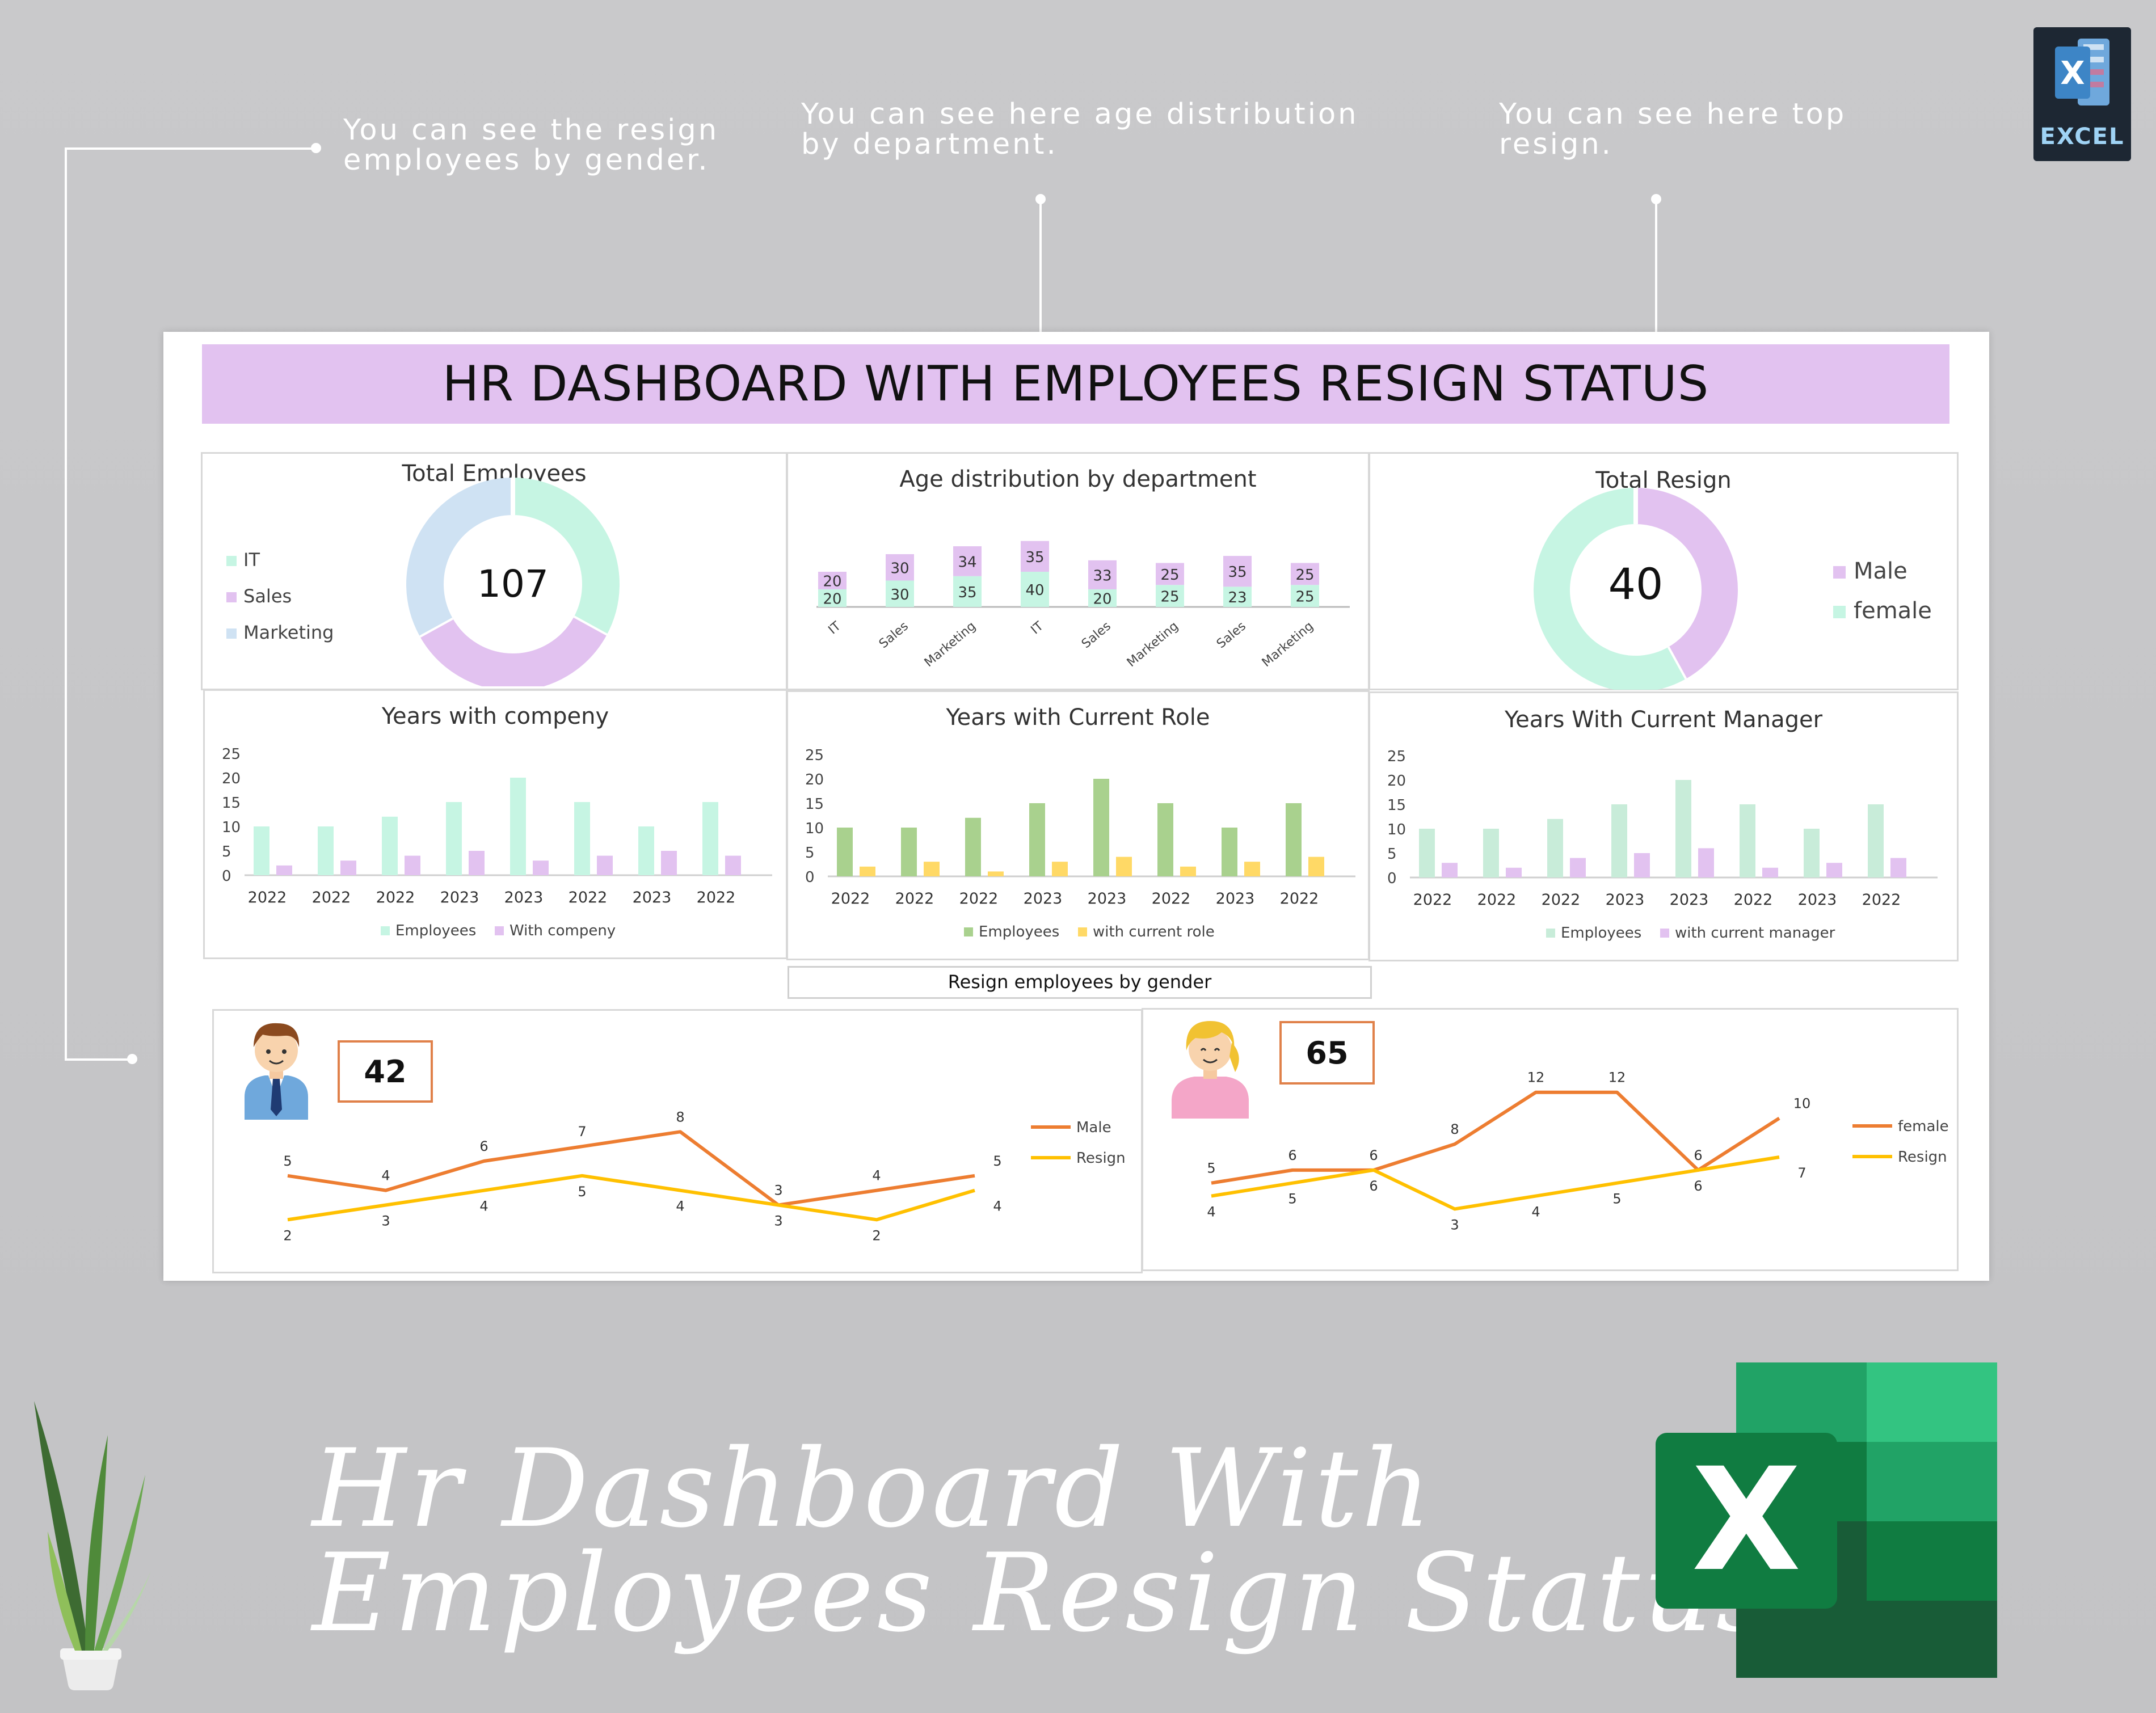  I want to click on male-count-badge: 42, so click(386, 1071).